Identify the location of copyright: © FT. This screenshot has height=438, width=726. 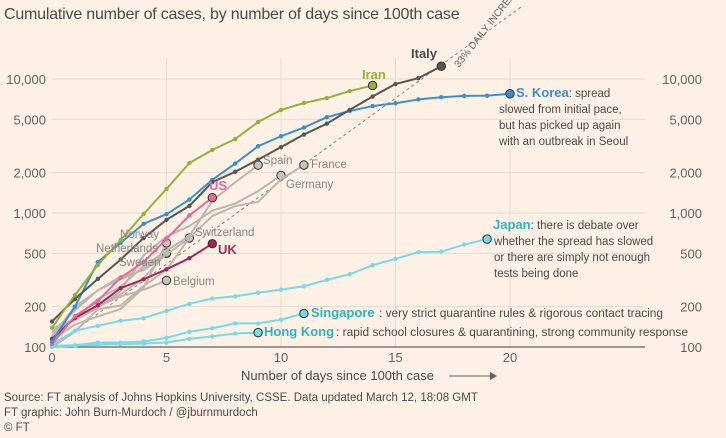
(17, 428).